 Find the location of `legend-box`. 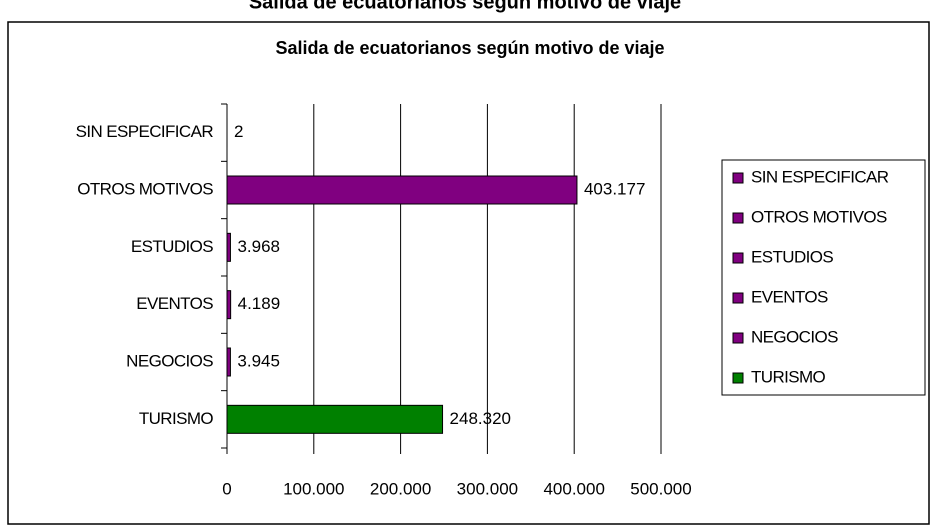

legend-box is located at coordinates (823, 277).